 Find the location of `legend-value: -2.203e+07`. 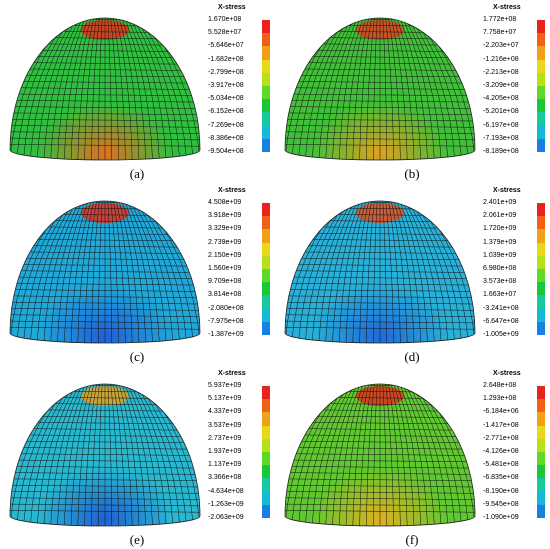

legend-value: -2.203e+07 is located at coordinates (501, 46).